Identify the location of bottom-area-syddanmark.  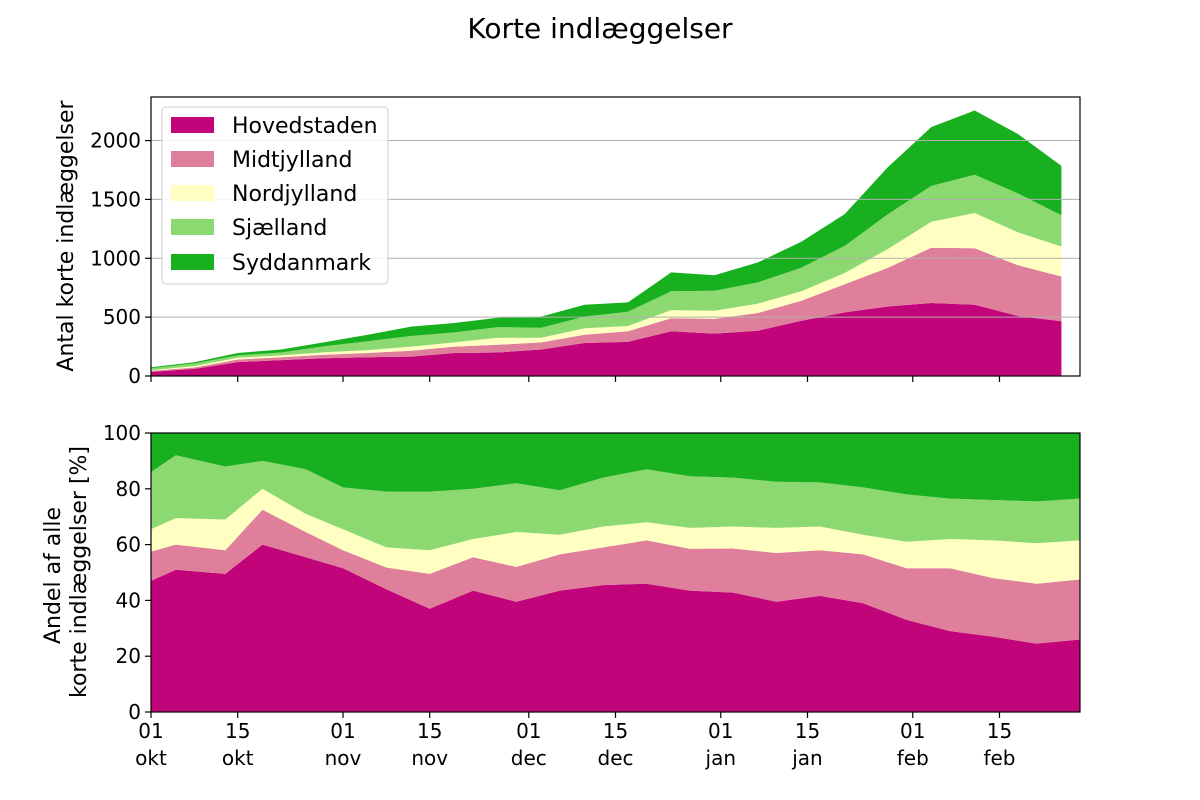
(615, 467).